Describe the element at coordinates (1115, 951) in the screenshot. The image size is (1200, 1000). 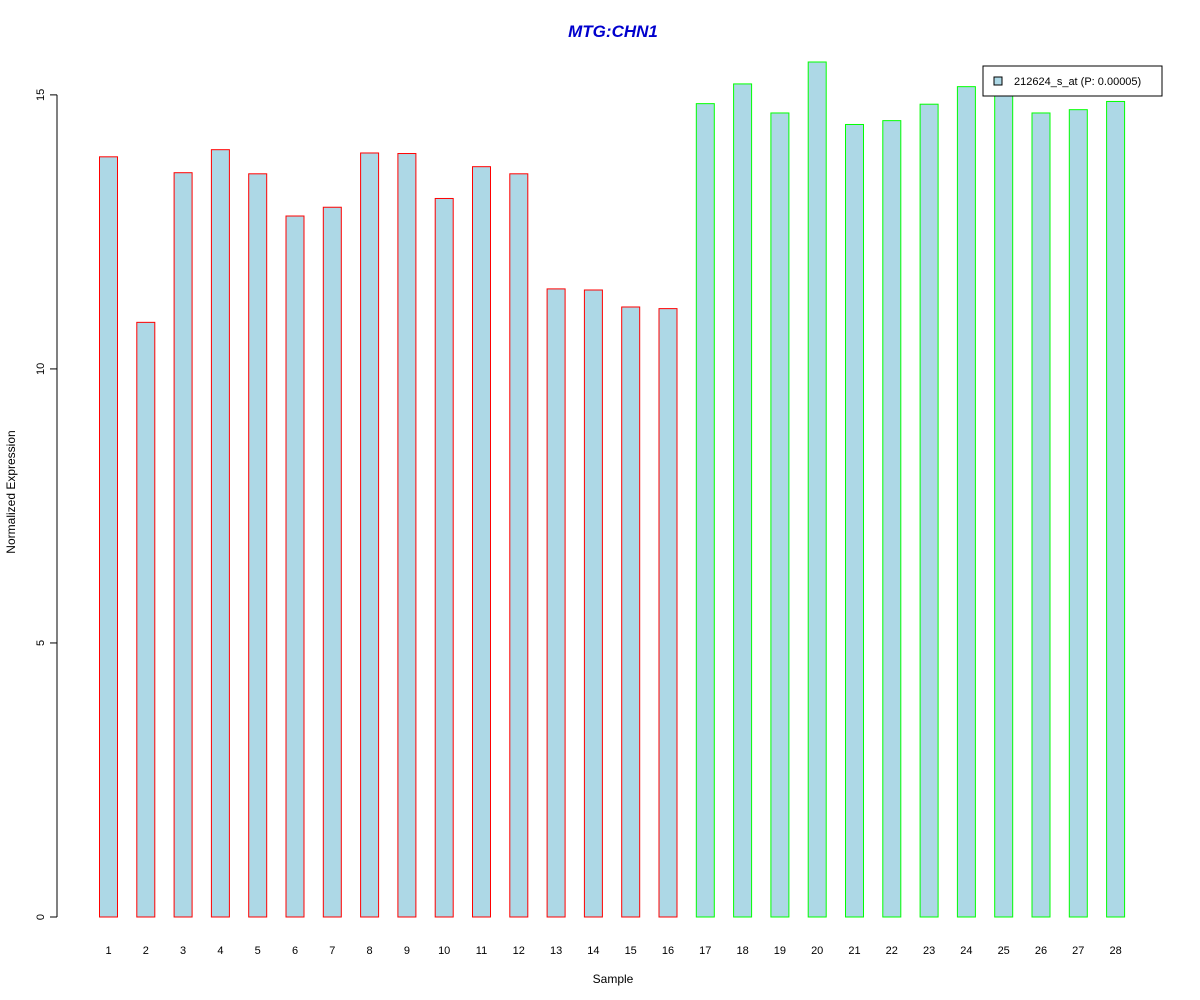
I see `x-tick-label: 28` at that location.